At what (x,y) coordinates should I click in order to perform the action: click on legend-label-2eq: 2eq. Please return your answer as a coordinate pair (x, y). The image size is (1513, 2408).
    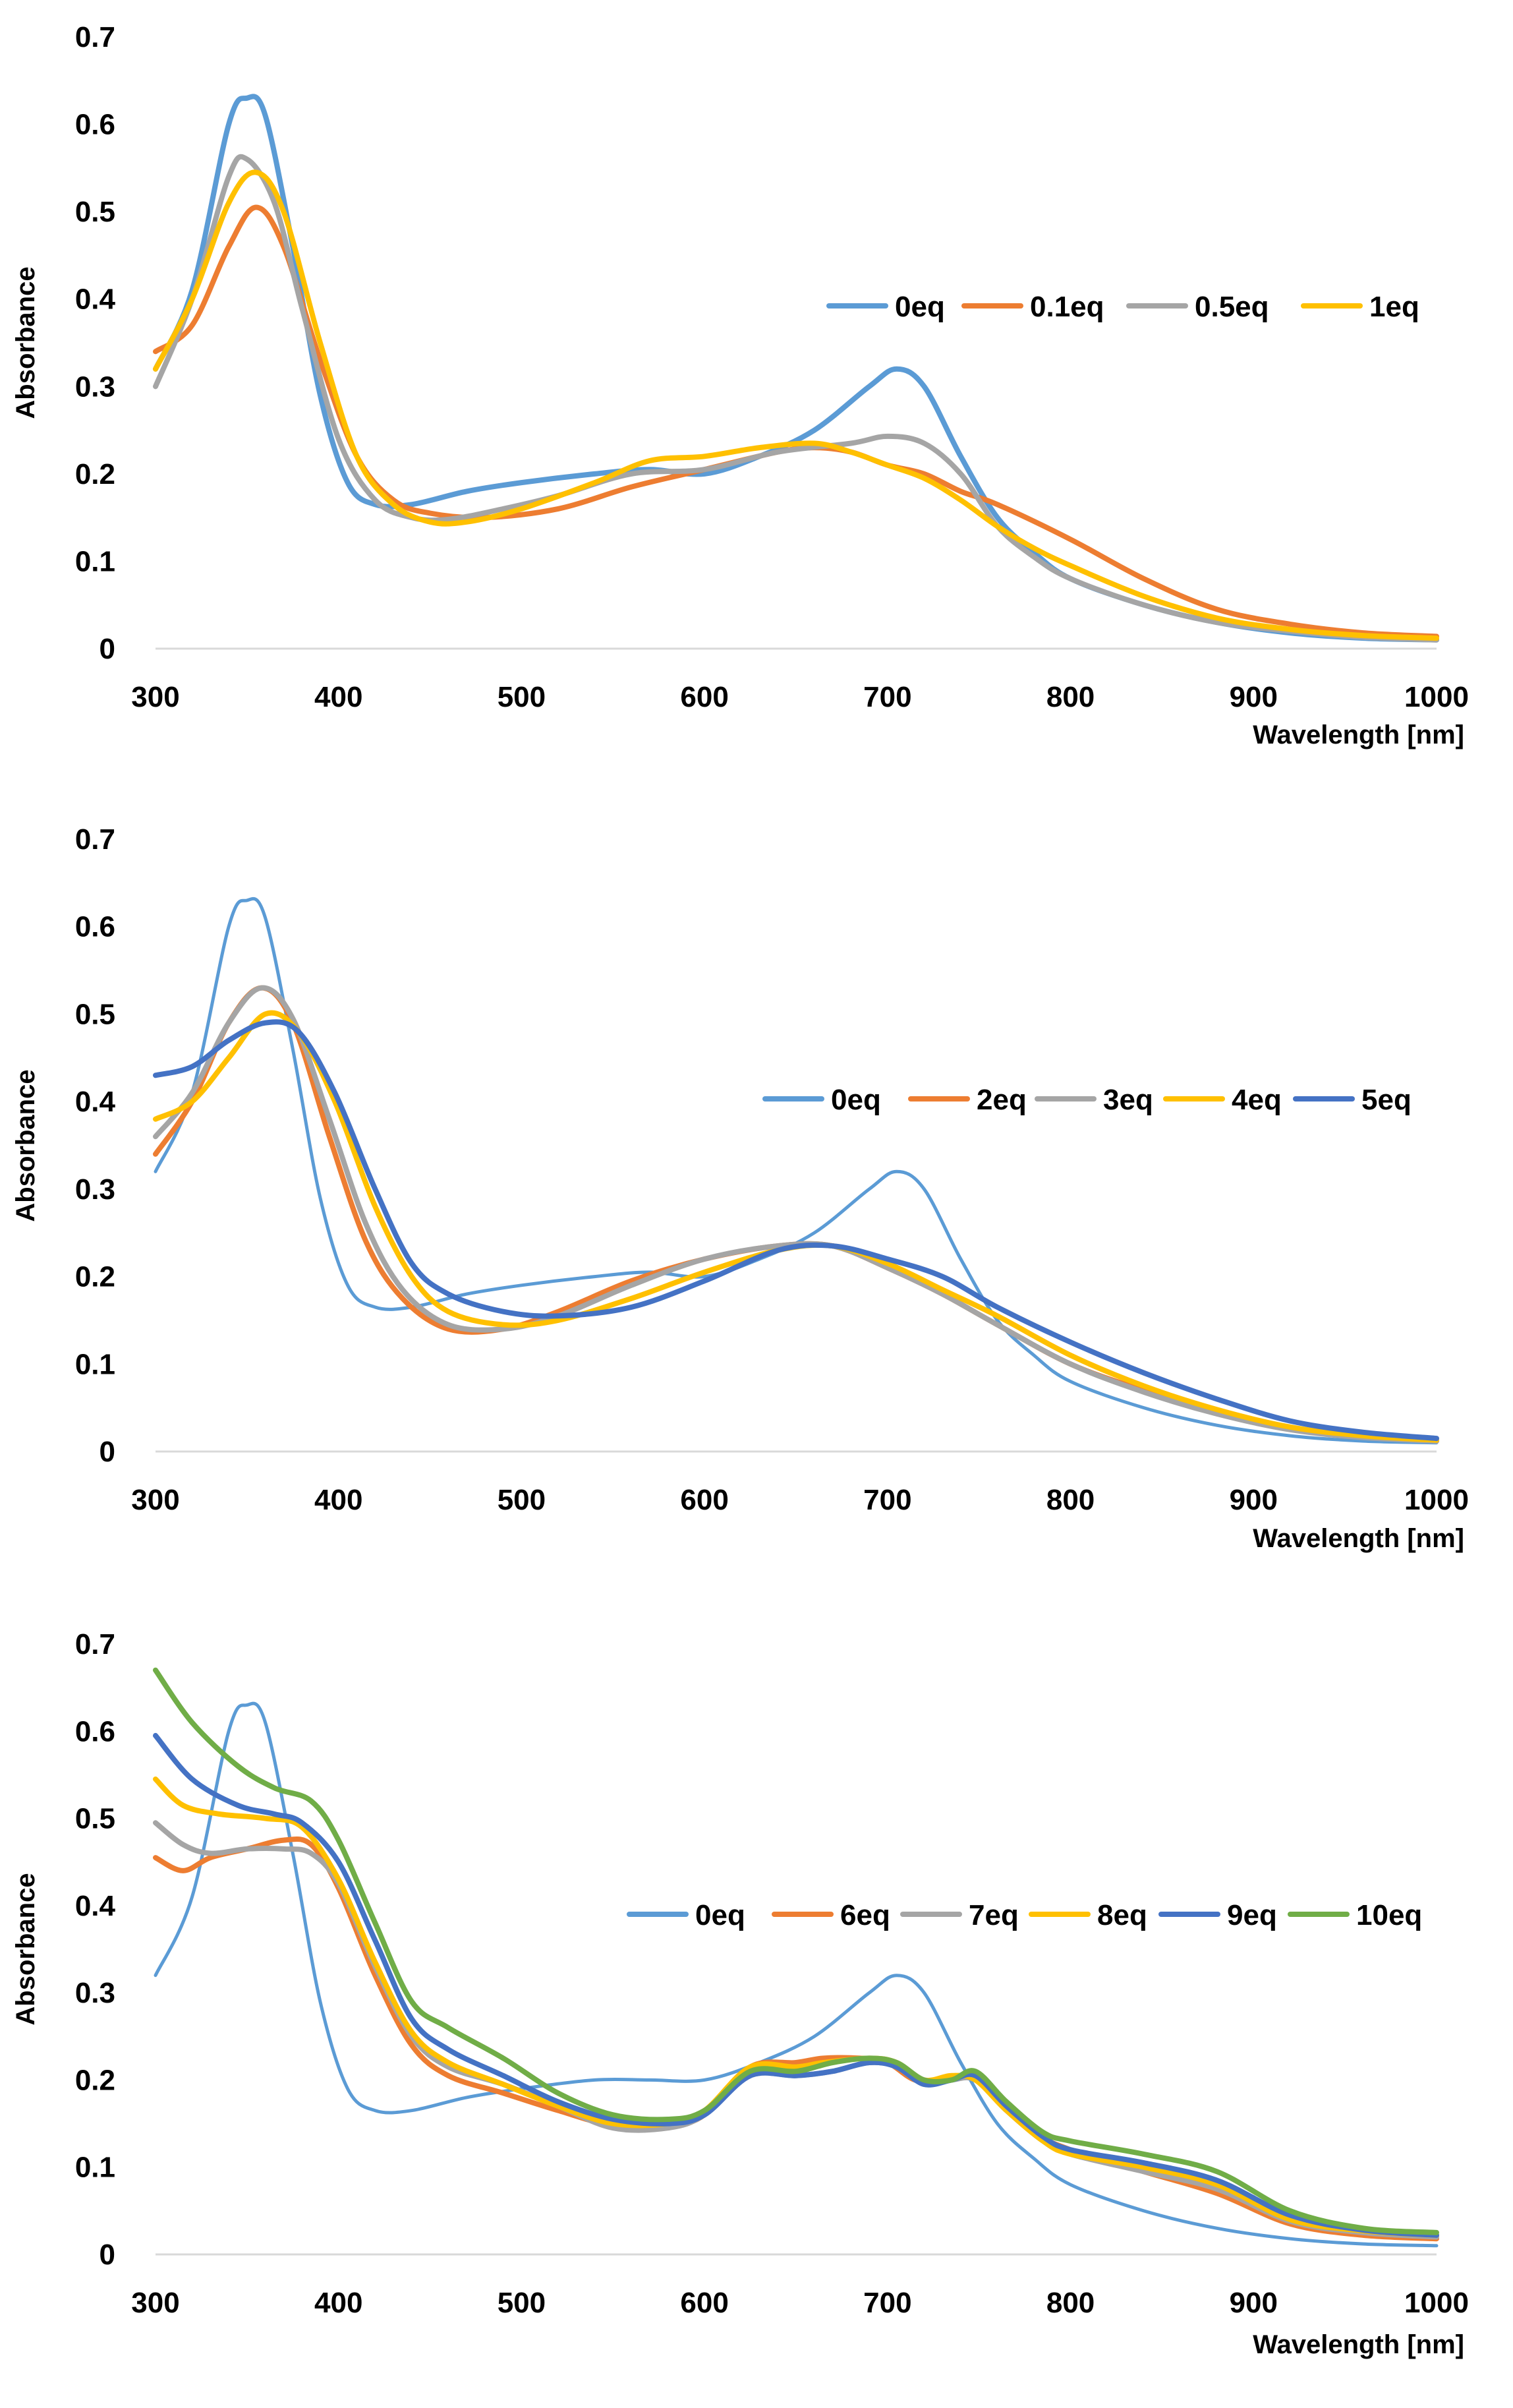
    Looking at the image, I should click on (1002, 1100).